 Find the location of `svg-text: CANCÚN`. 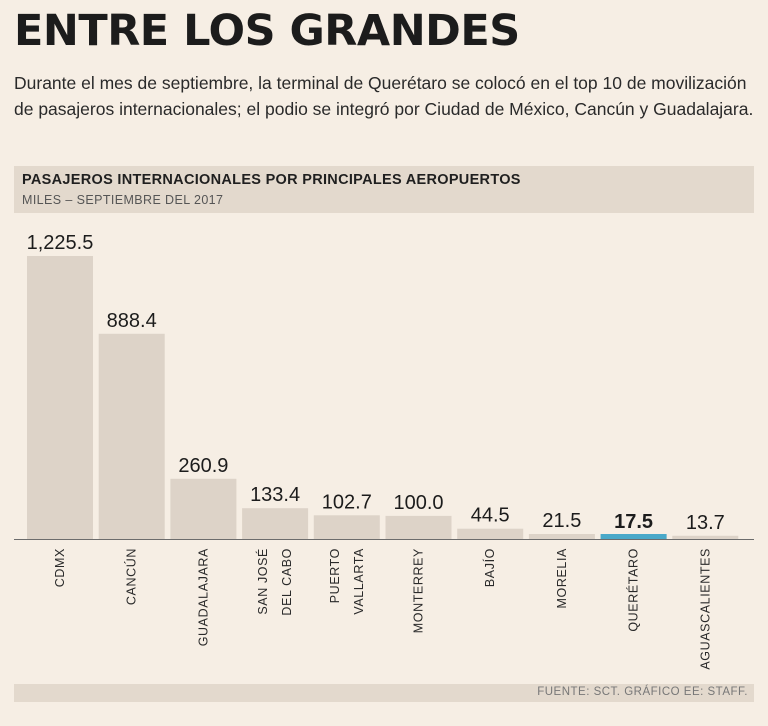

svg-text: CANCÚN is located at coordinates (131, 576).